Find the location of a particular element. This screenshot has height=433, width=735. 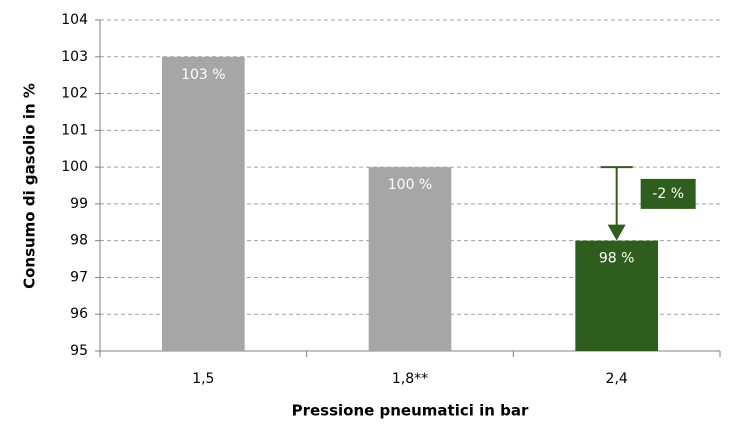

y-tick-label: 101 is located at coordinates (74, 130).